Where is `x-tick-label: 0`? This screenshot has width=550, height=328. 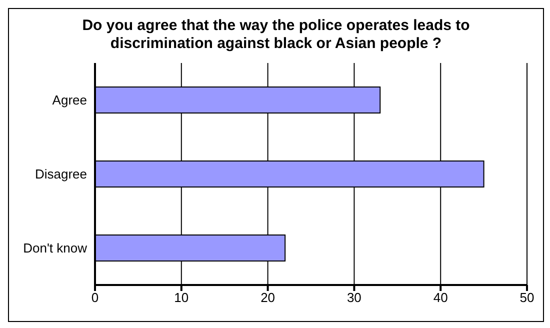 x-tick-label: 0 is located at coordinates (95, 298).